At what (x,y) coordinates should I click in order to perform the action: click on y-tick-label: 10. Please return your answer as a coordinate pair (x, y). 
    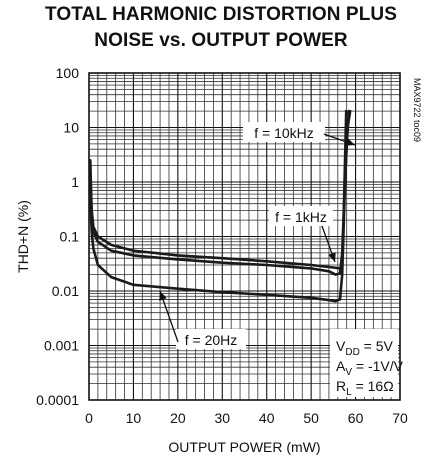
    Looking at the image, I should click on (71, 128).